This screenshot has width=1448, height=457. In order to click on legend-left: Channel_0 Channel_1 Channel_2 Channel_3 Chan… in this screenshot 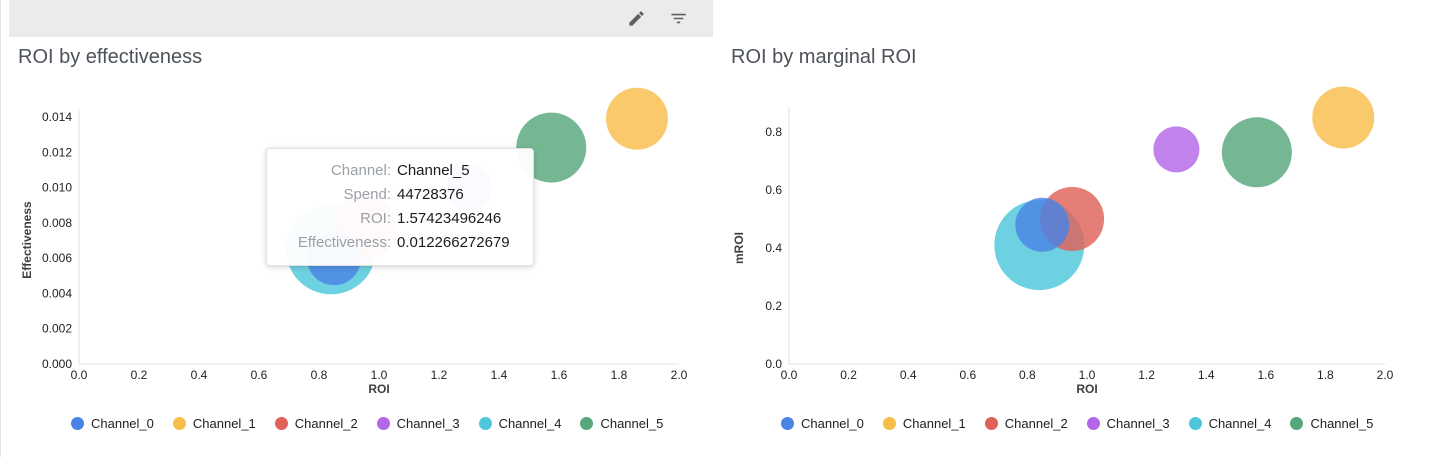, I will do `click(367, 423)`.